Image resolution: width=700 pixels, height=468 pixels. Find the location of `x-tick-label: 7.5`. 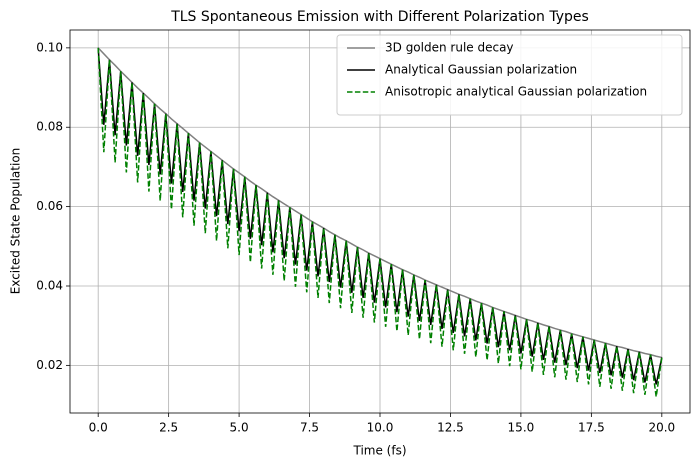

x-tick-label: 7.5 is located at coordinates (309, 428).